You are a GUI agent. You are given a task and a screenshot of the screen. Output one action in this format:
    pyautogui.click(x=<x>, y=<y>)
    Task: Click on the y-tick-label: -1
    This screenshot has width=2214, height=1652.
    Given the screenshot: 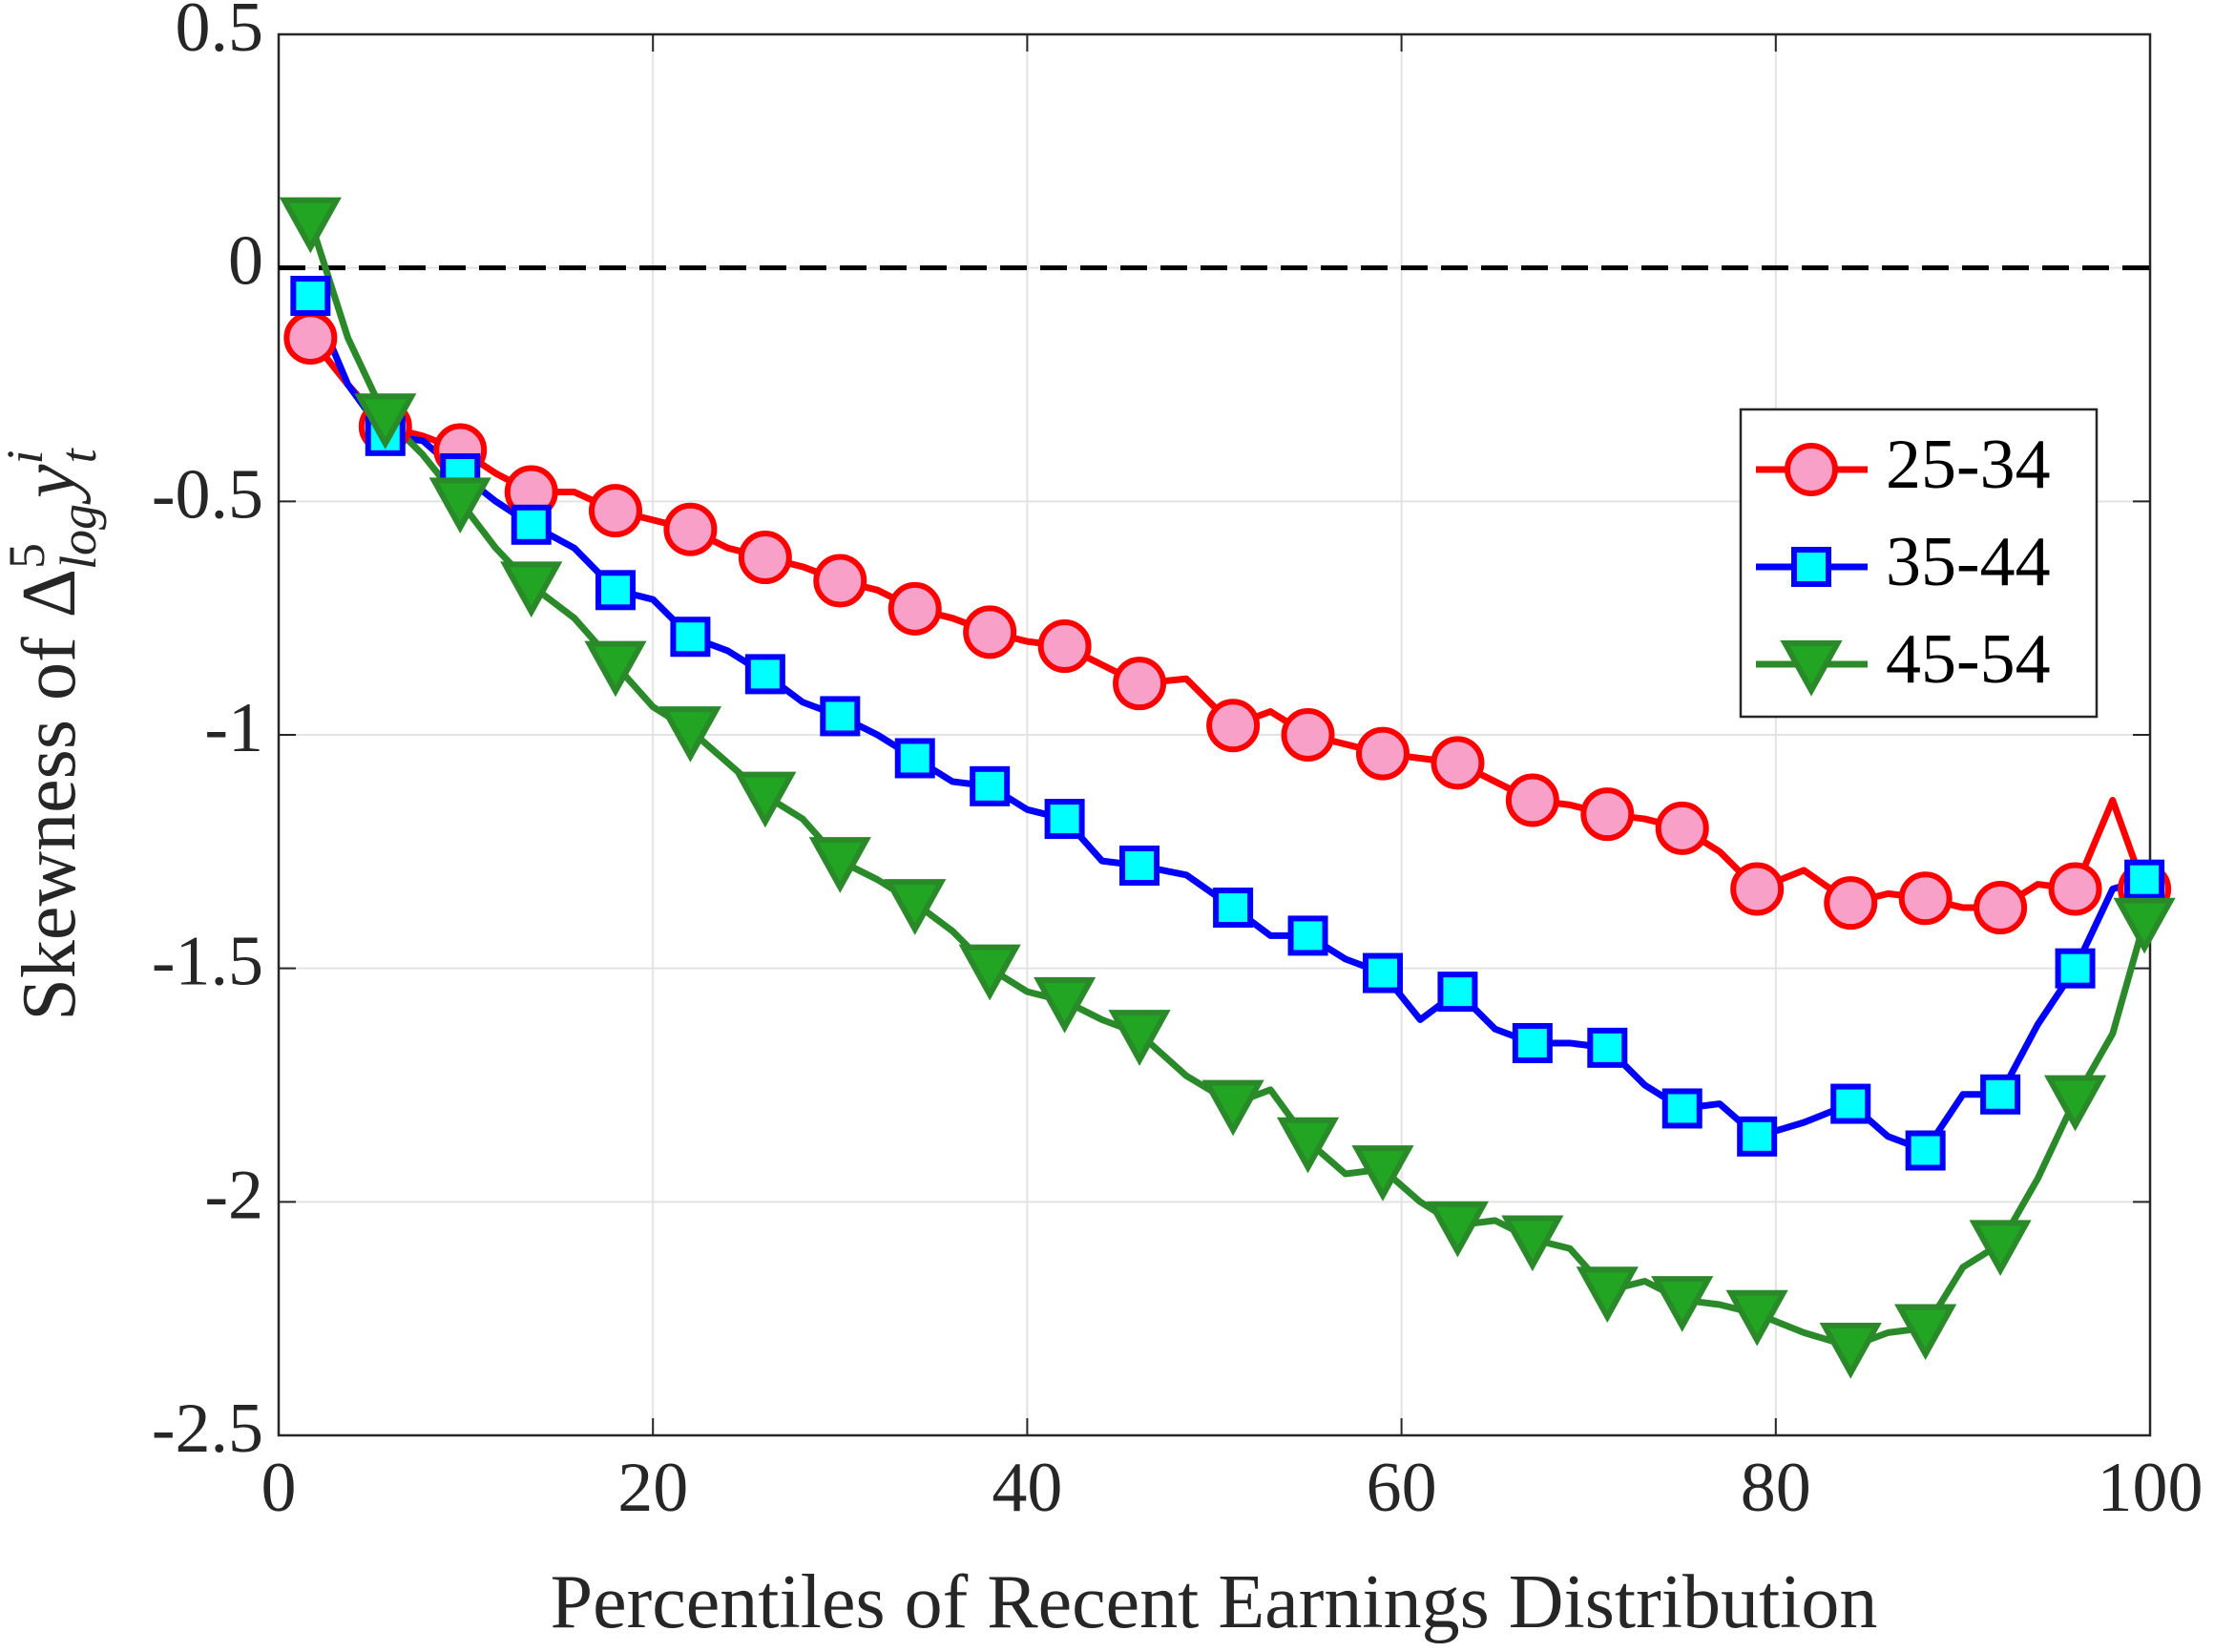 What is the action you would take?
    pyautogui.click(x=234, y=728)
    